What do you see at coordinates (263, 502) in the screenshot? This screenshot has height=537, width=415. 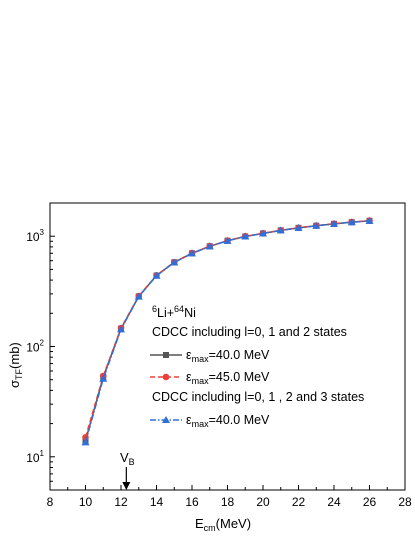 I see `x-tick-label-6: 20` at bounding box center [263, 502].